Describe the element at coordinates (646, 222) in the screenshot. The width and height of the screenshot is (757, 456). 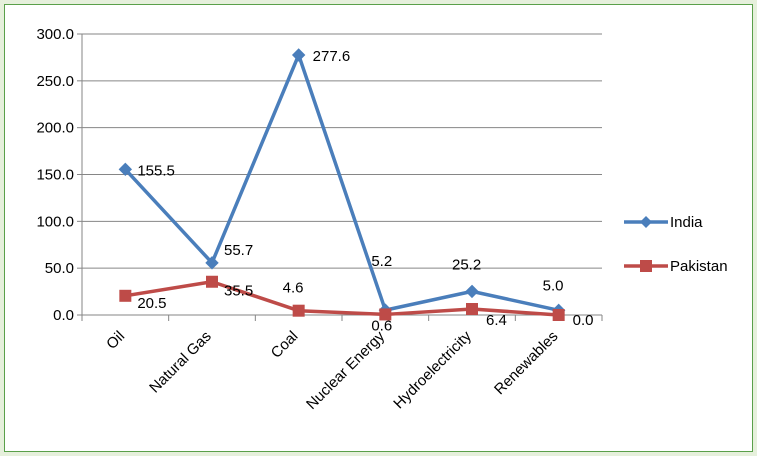
I see `legend-marker-india` at that location.